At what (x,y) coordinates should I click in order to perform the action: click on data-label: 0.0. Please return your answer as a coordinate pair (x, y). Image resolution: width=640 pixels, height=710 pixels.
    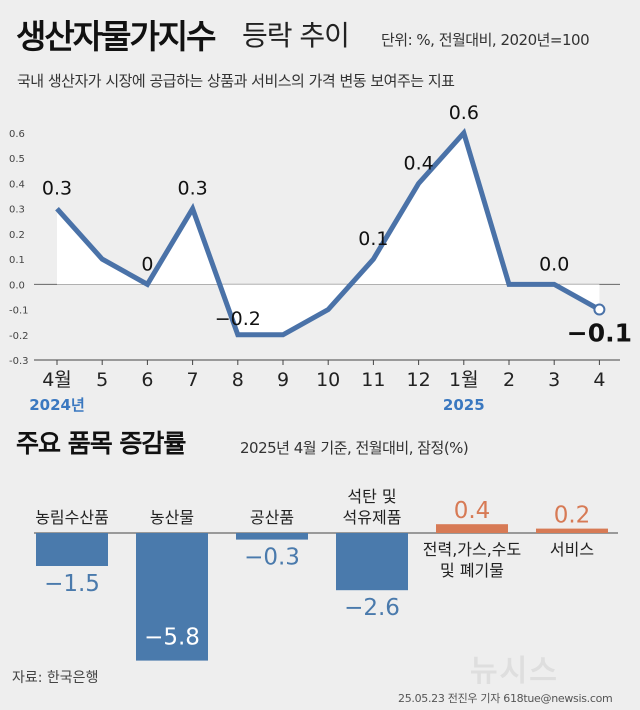
    Looking at the image, I should click on (554, 264).